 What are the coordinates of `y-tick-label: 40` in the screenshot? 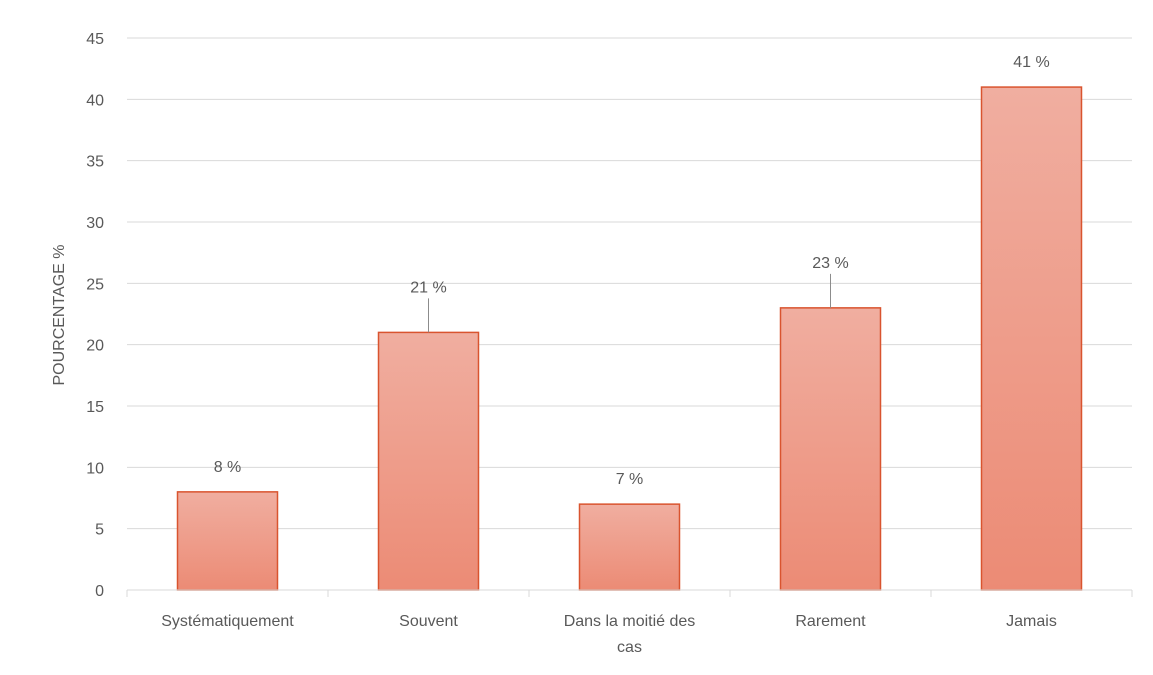 It's located at (95, 100).